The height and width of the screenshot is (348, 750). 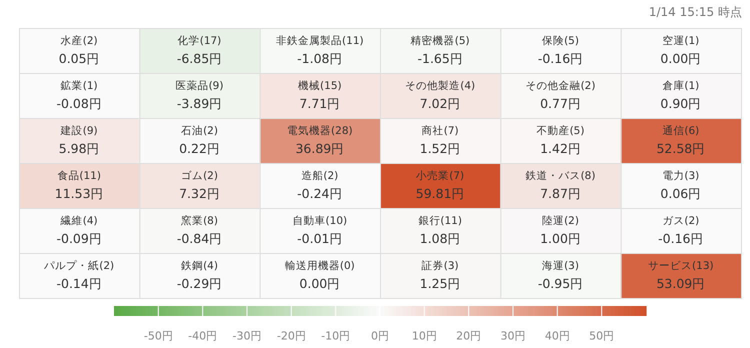 What do you see at coordinates (469, 335) in the screenshot?
I see `color-bar-label: 20円` at bounding box center [469, 335].